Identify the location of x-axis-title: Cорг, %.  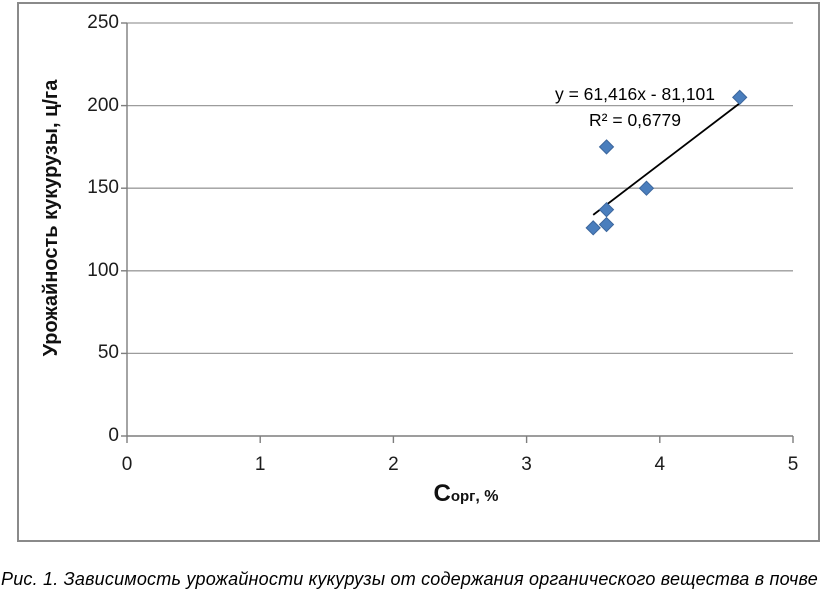
(466, 494).